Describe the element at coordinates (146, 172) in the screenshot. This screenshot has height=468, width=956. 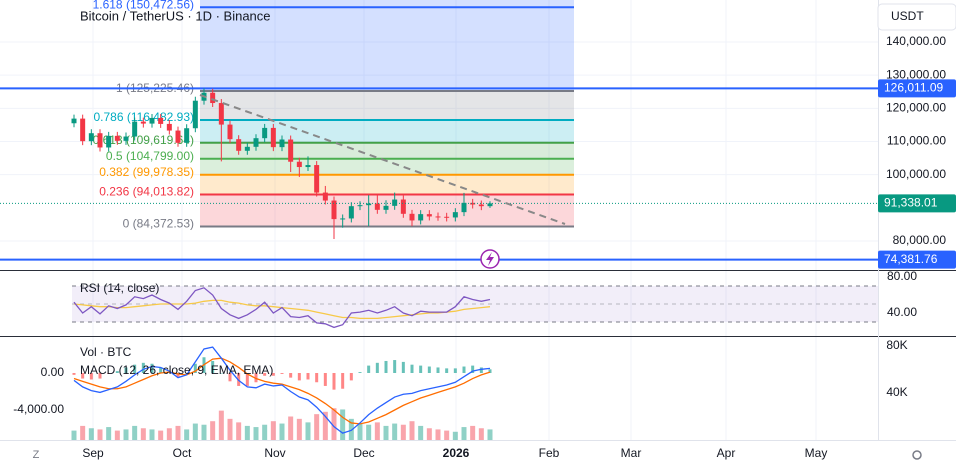
I see `fib-level-label: 0.382 (99,978.35)` at that location.